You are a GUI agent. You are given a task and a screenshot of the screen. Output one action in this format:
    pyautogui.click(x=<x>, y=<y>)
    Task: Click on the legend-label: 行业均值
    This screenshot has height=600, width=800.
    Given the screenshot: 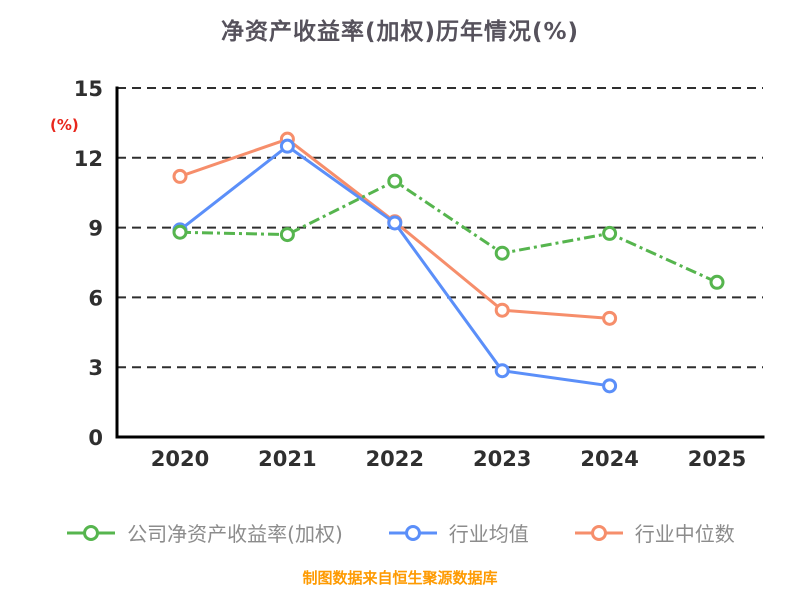 What is the action you would take?
    pyautogui.click(x=488, y=534)
    